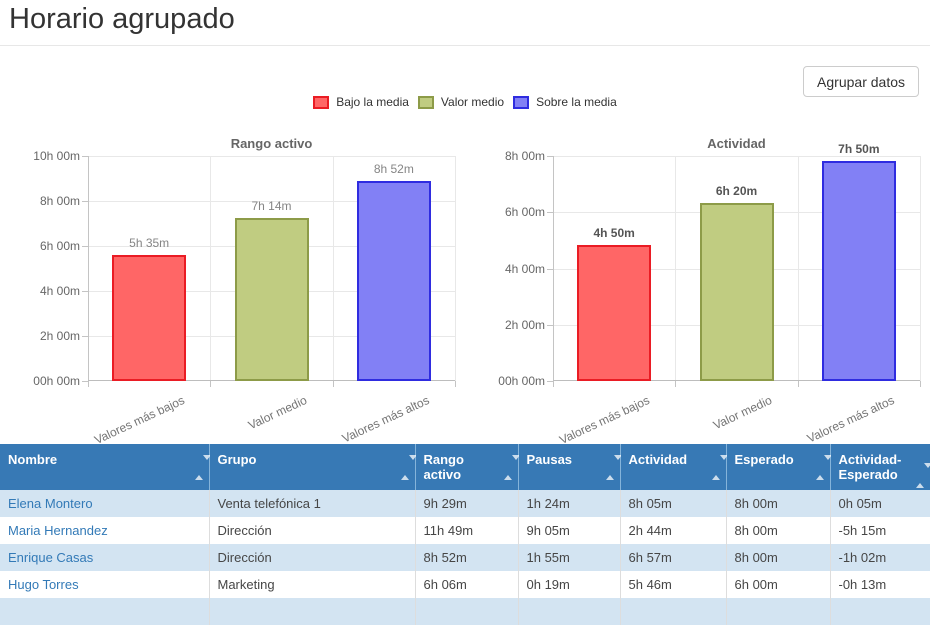 The height and width of the screenshot is (625, 930). Describe the element at coordinates (237, 459) in the screenshot. I see `column-header-label: Grupo` at that location.